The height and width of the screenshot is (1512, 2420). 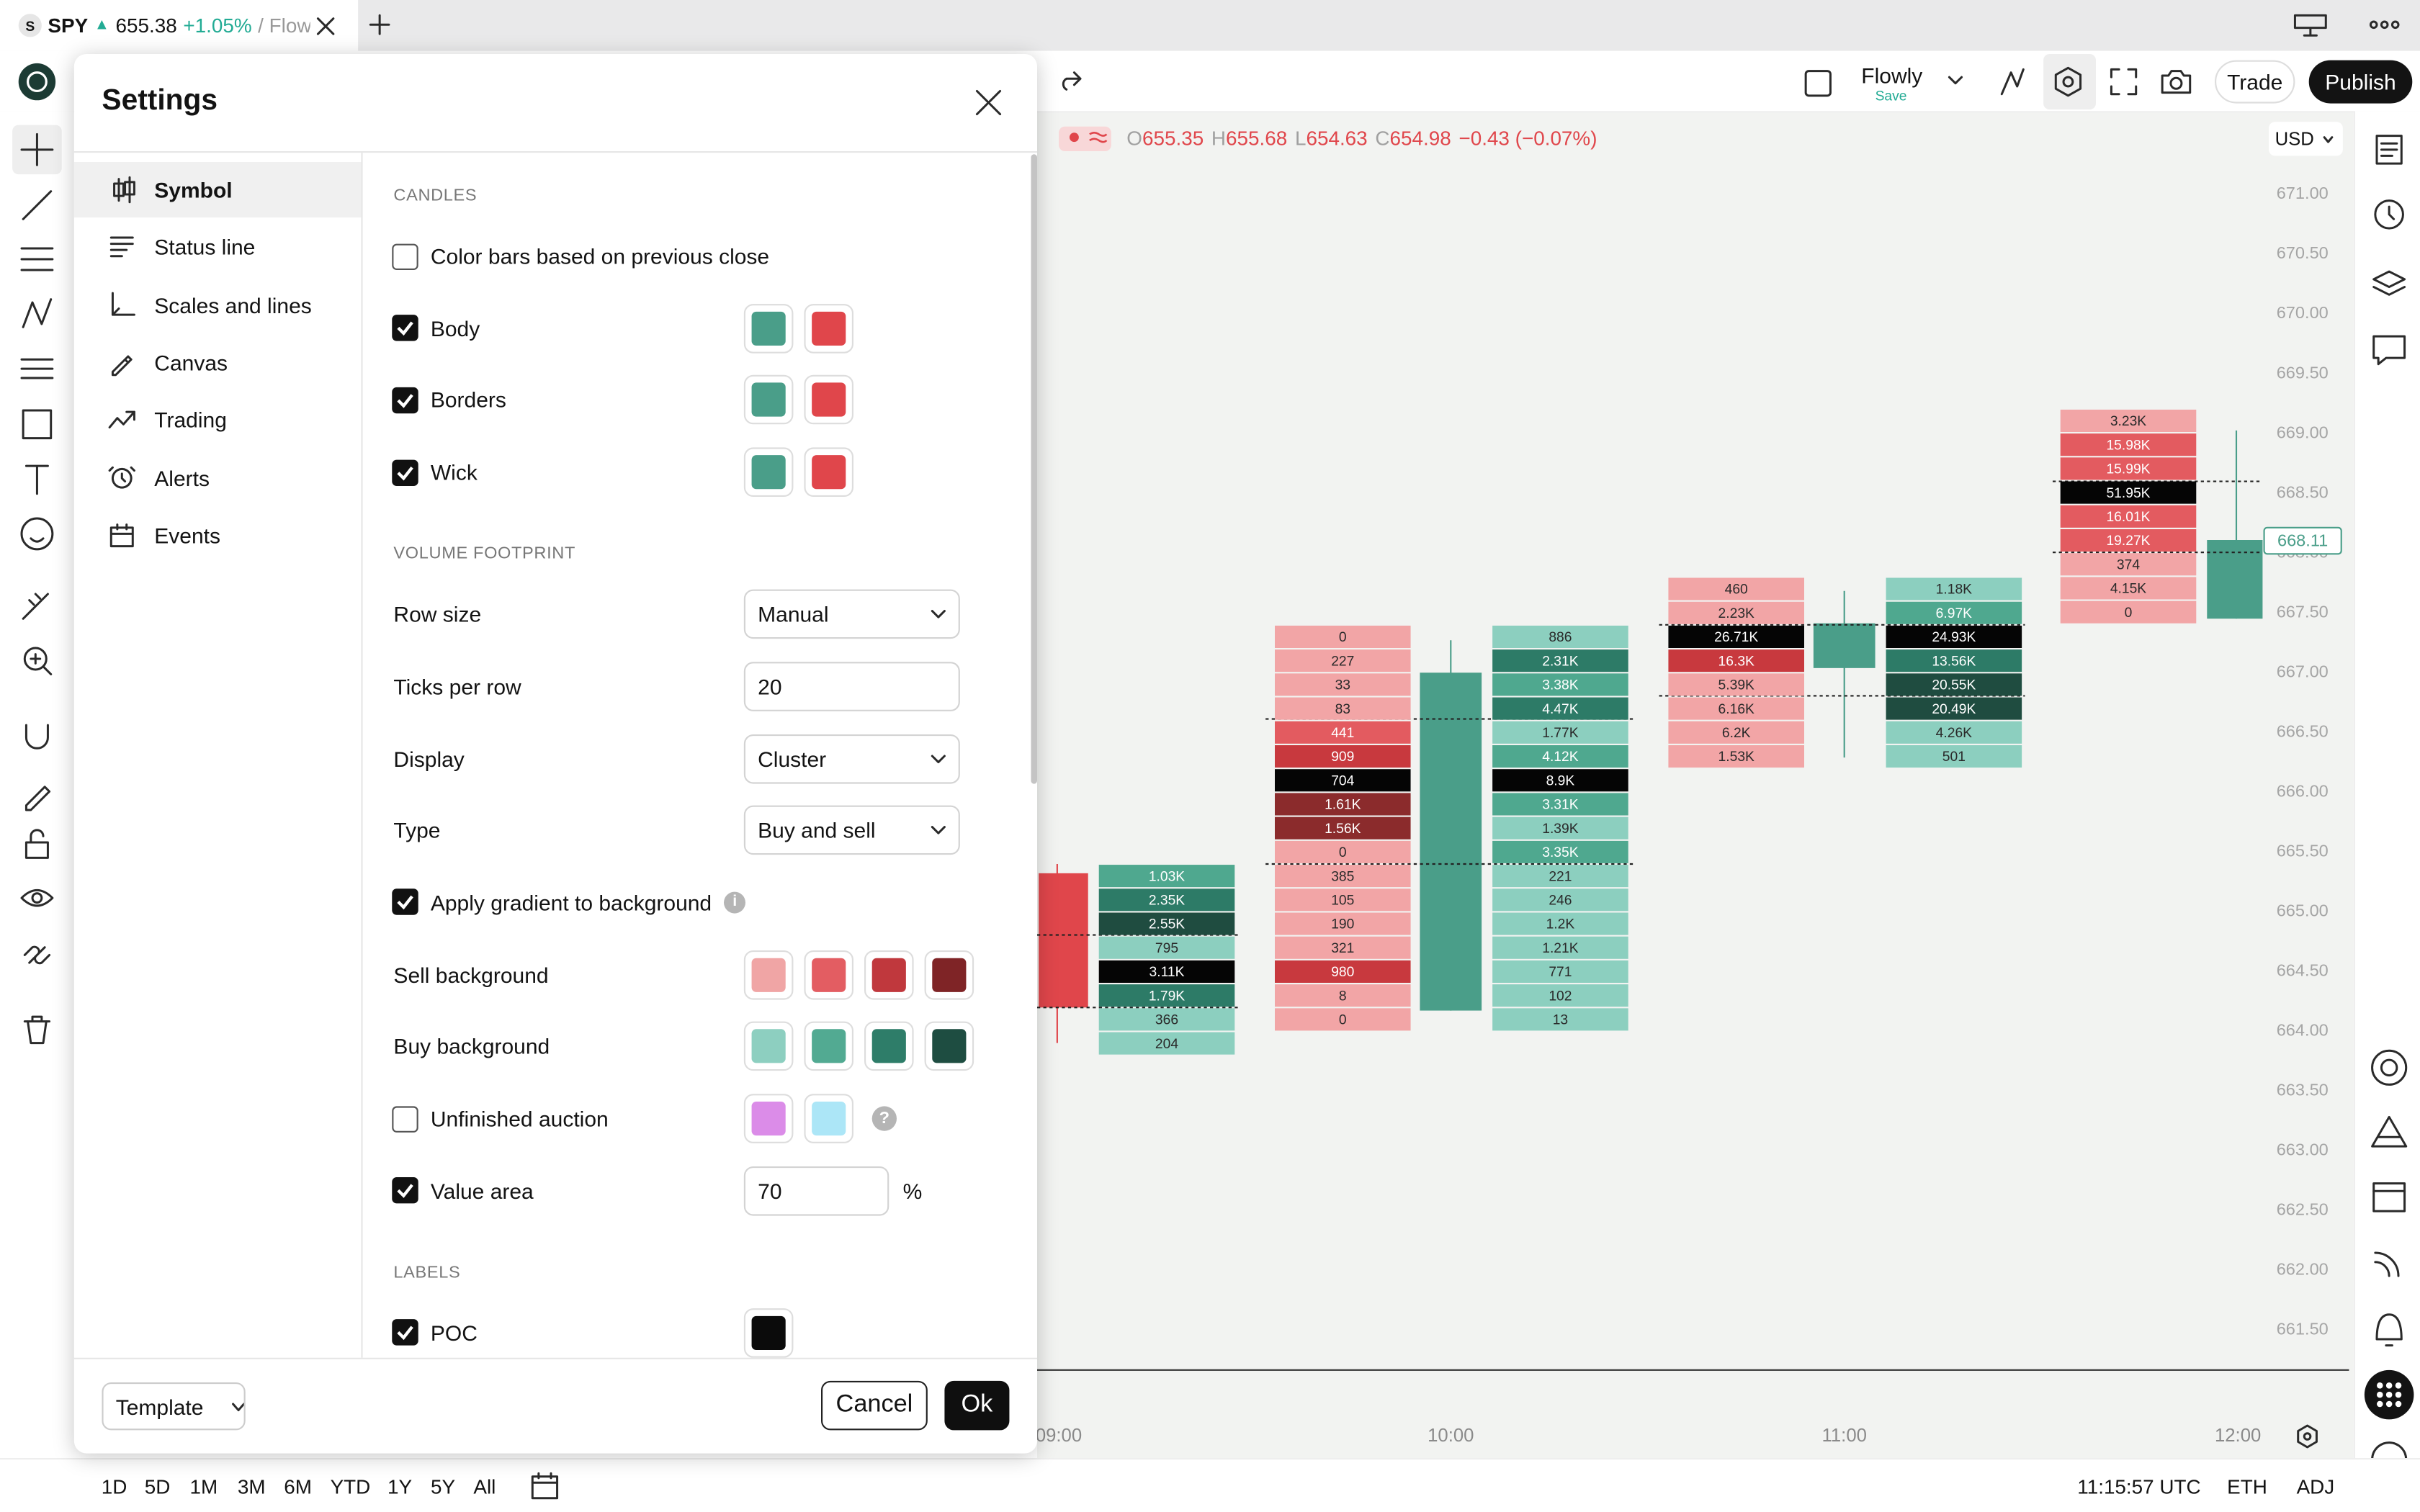 I want to click on row-label: Row size, so click(x=438, y=614).